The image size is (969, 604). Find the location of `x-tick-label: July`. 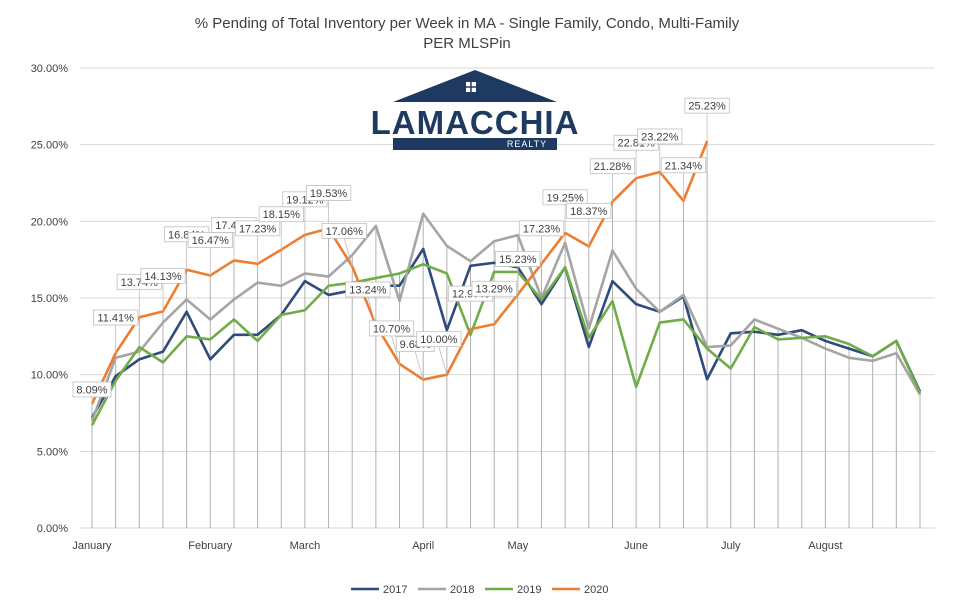

x-tick-label: July is located at coordinates (731, 546).